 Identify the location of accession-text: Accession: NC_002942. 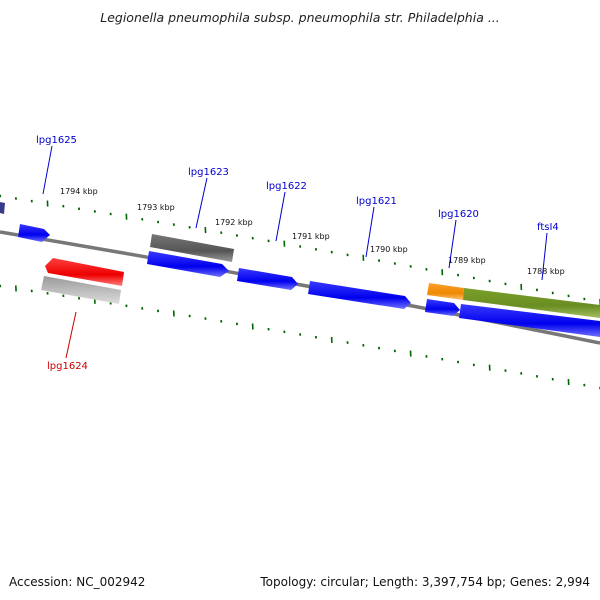
(77, 582).